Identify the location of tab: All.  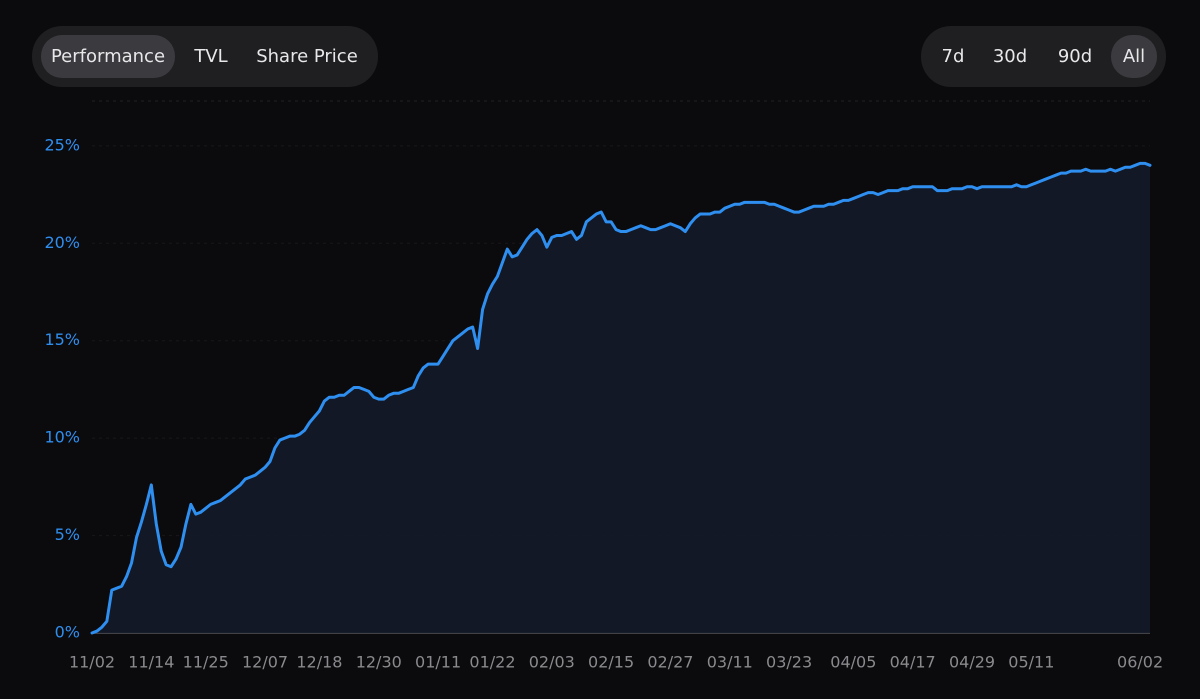
(1134, 56).